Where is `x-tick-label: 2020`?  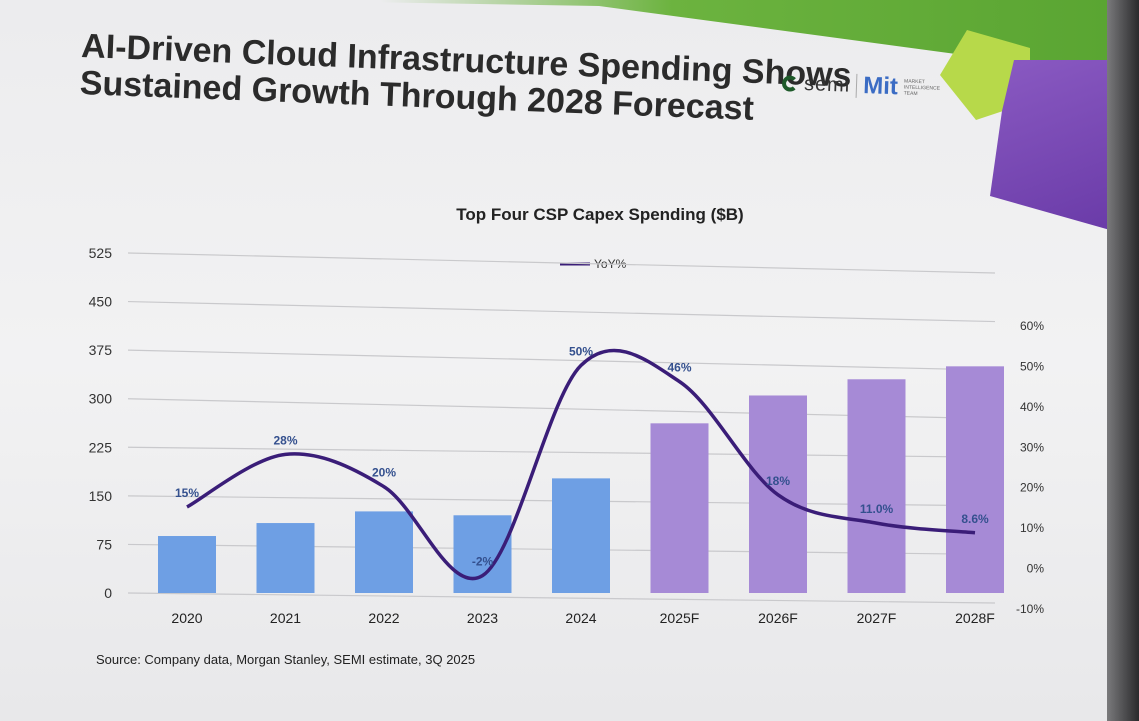 x-tick-label: 2020 is located at coordinates (186, 618).